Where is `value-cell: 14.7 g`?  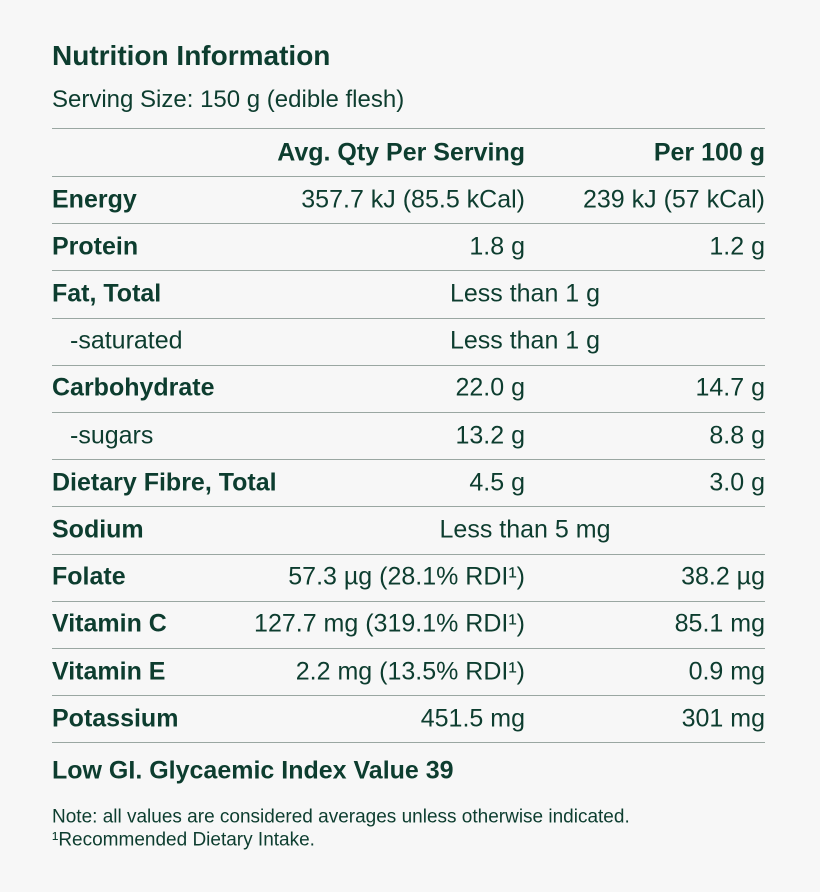 value-cell: 14.7 g is located at coordinates (730, 387).